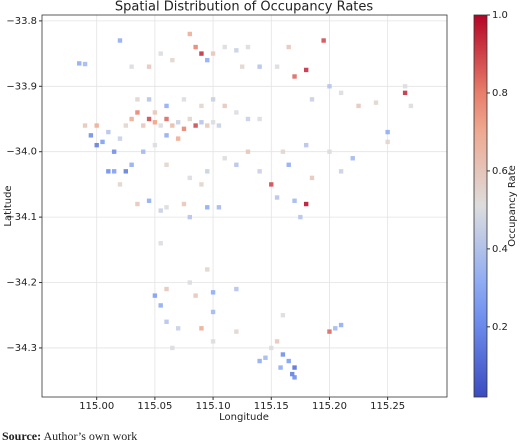  I want to click on y-tick-label: −33.9, so click(21, 86).